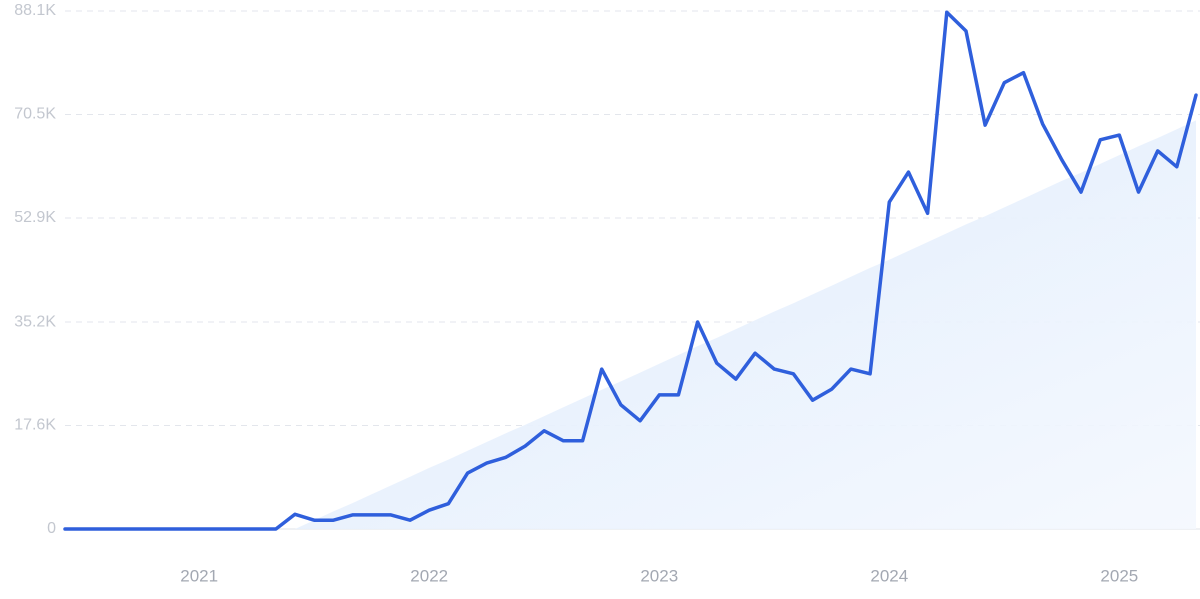 The width and height of the screenshot is (1200, 599). Describe the element at coordinates (35, 321) in the screenshot. I see `y-tick-label: 35.2K` at that location.